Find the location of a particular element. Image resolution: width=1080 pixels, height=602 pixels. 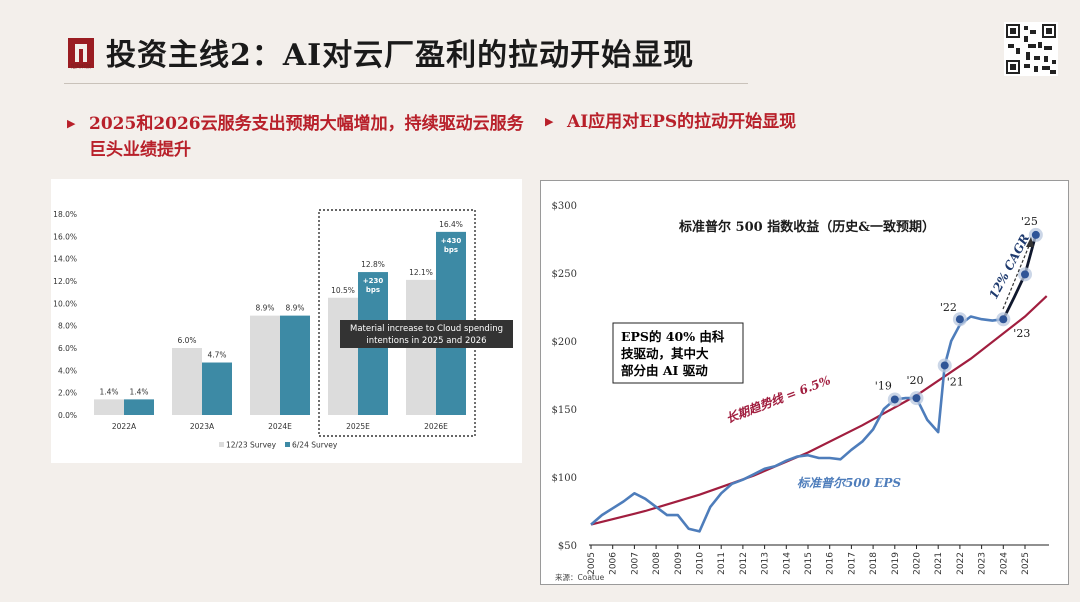

x-tick-label: 2021 is located at coordinates (939, 563).